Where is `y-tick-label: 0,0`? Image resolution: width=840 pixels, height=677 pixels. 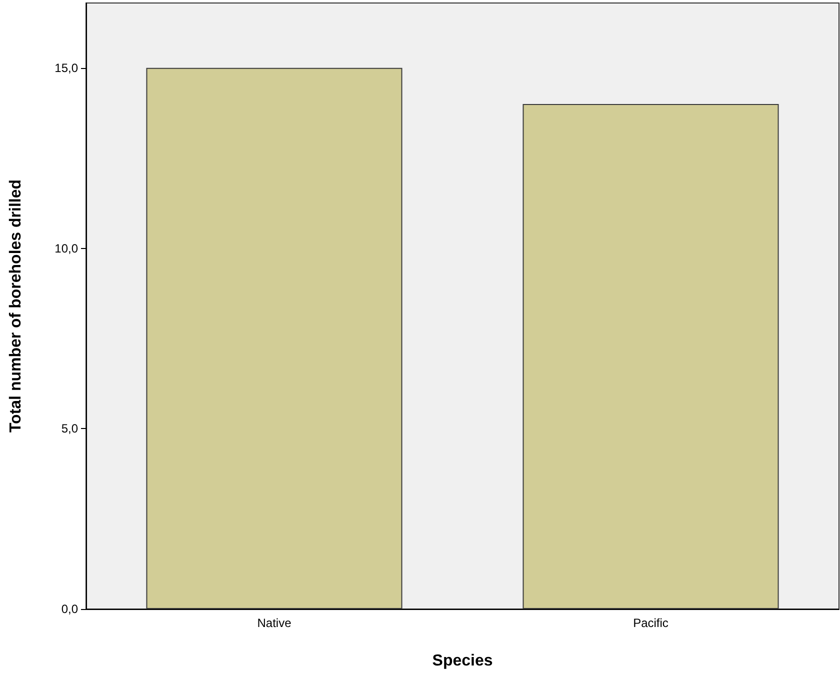
y-tick-label: 0,0 is located at coordinates (69, 609).